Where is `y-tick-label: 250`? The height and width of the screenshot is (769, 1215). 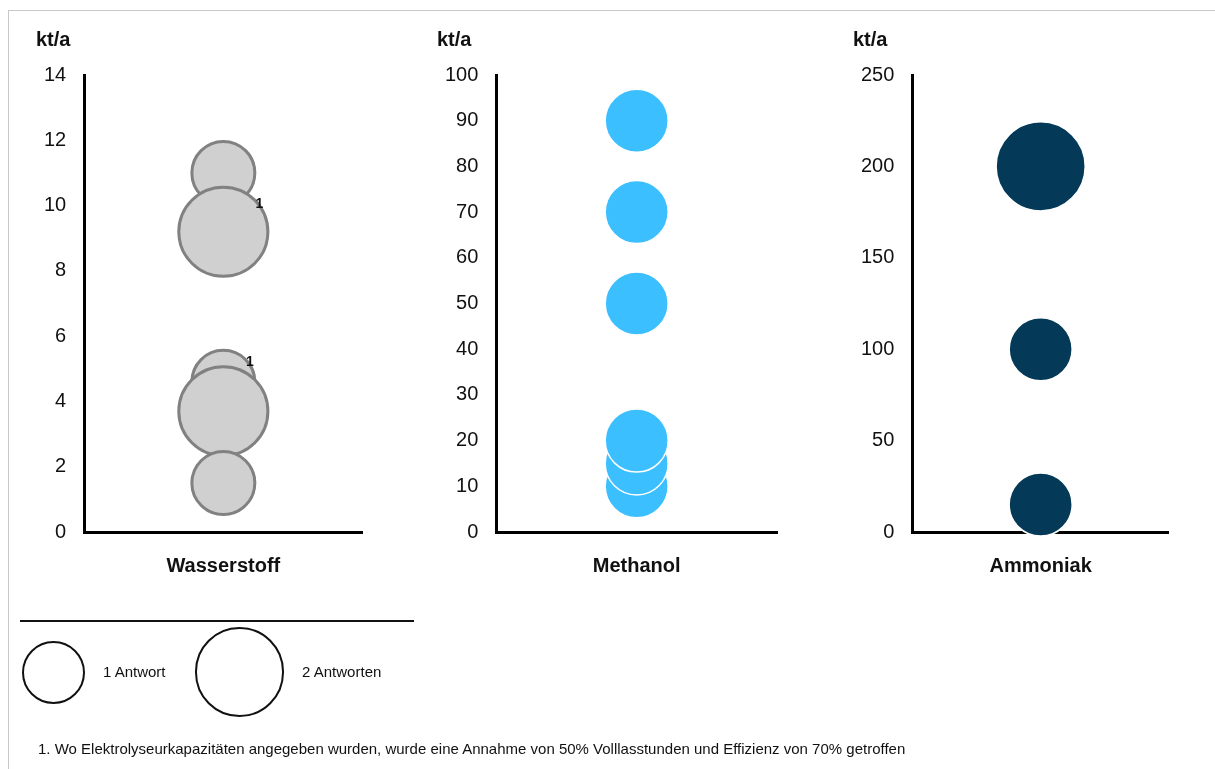 y-tick-label: 250 is located at coordinates (877, 73).